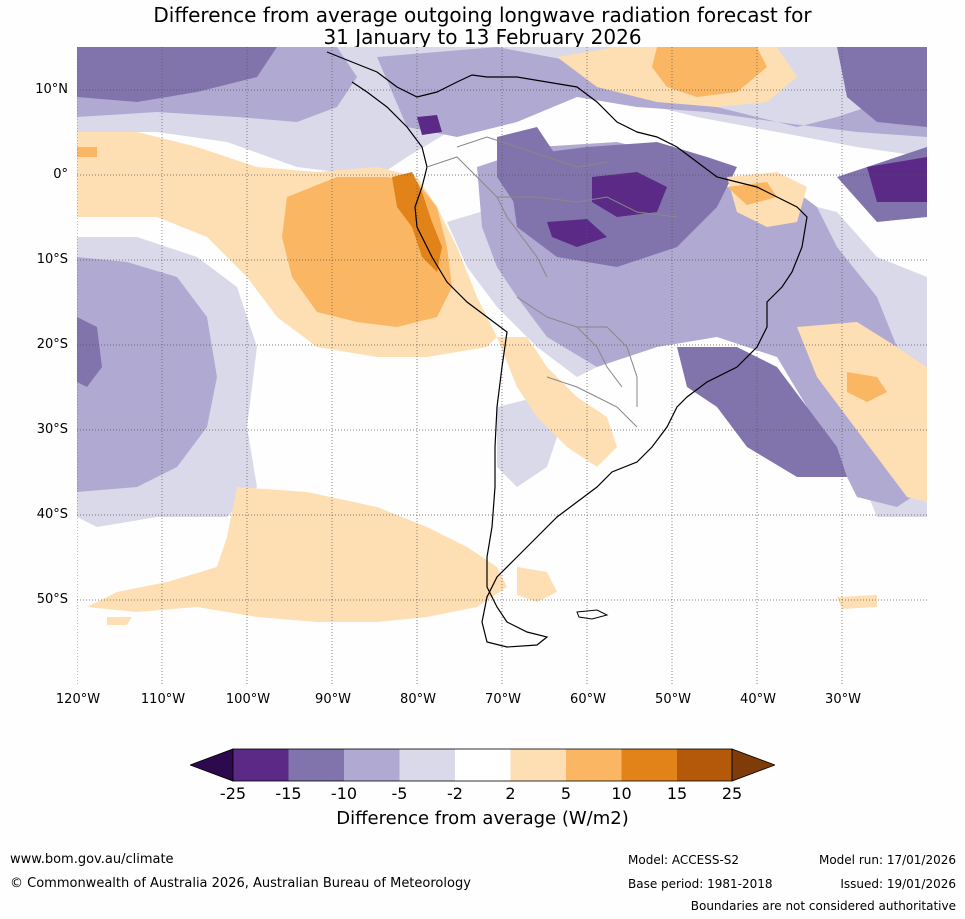 This screenshot has width=965, height=919. Describe the element at coordinates (758, 699) in the screenshot. I see `lon-label-40w: 40°W` at that location.